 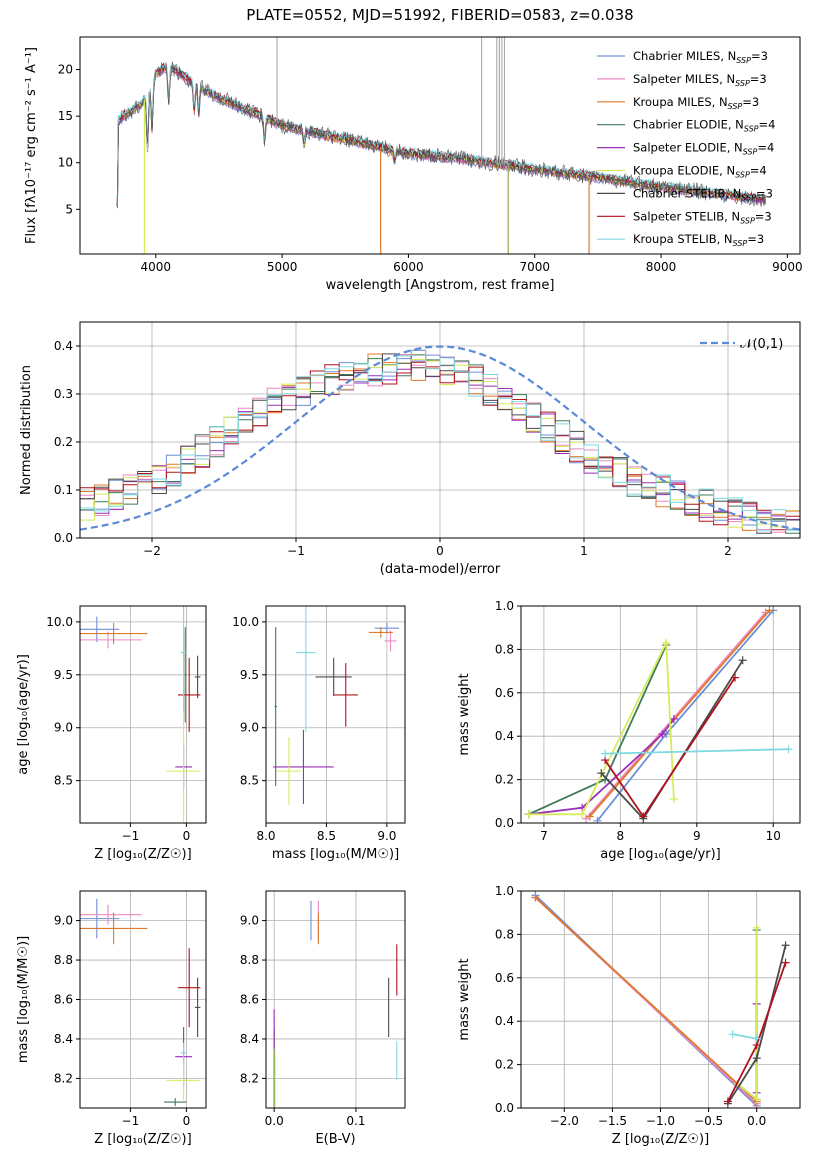 I want to click on legend-label: Kroupa MILES, NSSP=3, so click(x=696, y=103).